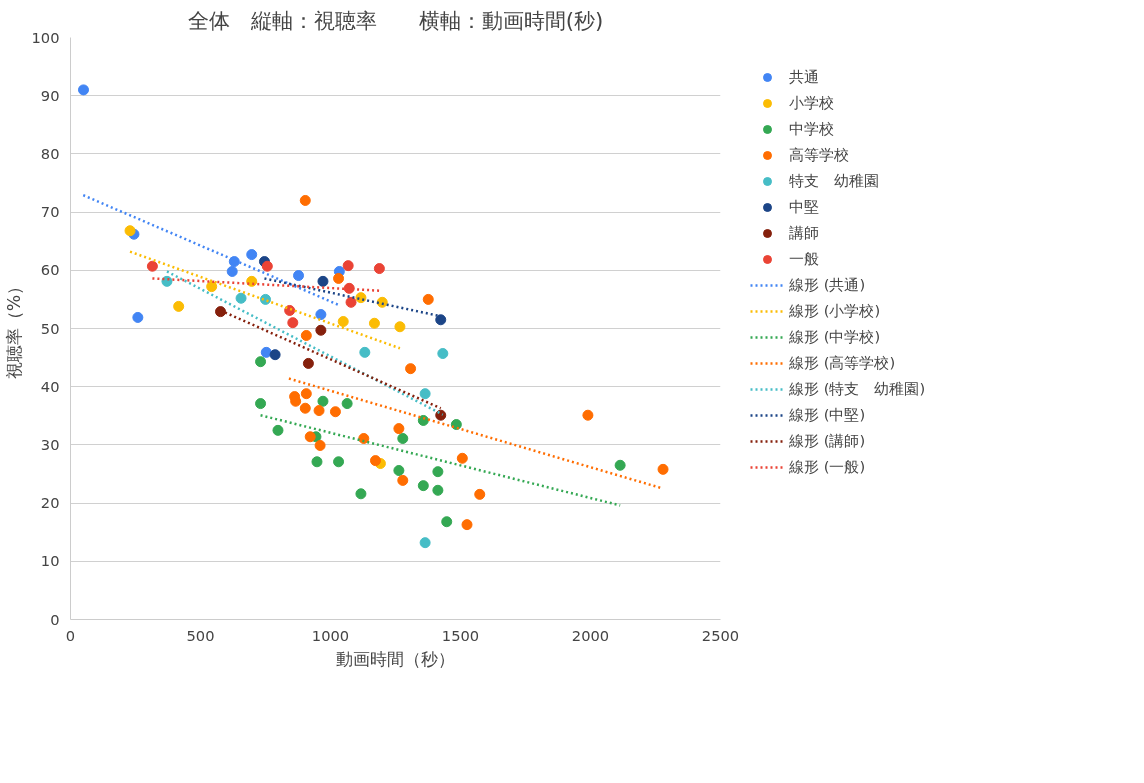  What do you see at coordinates (834, 181) in the screenshot?
I see `legend-label: 特支 幼稚園` at bounding box center [834, 181].